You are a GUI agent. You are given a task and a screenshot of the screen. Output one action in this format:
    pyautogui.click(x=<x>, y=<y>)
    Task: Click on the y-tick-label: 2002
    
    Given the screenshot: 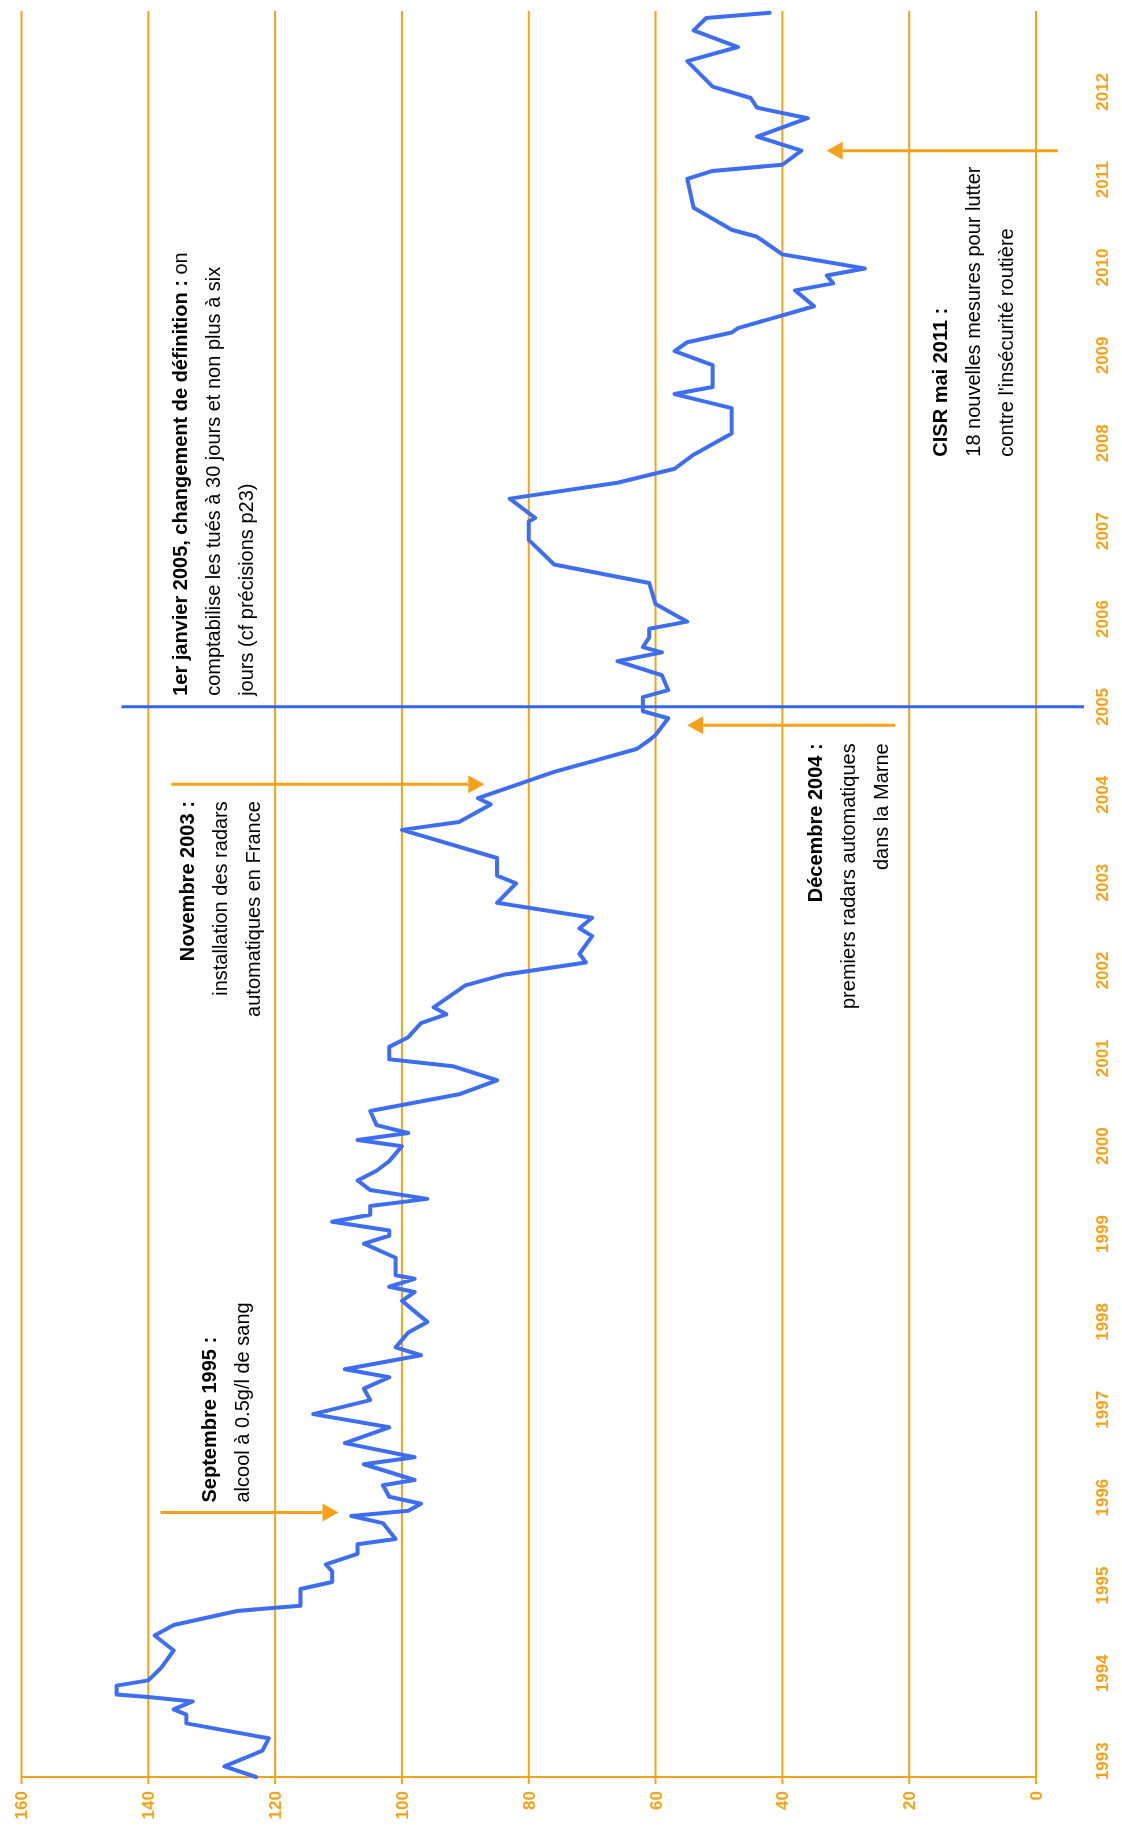 What is the action you would take?
    pyautogui.click(x=1102, y=970)
    